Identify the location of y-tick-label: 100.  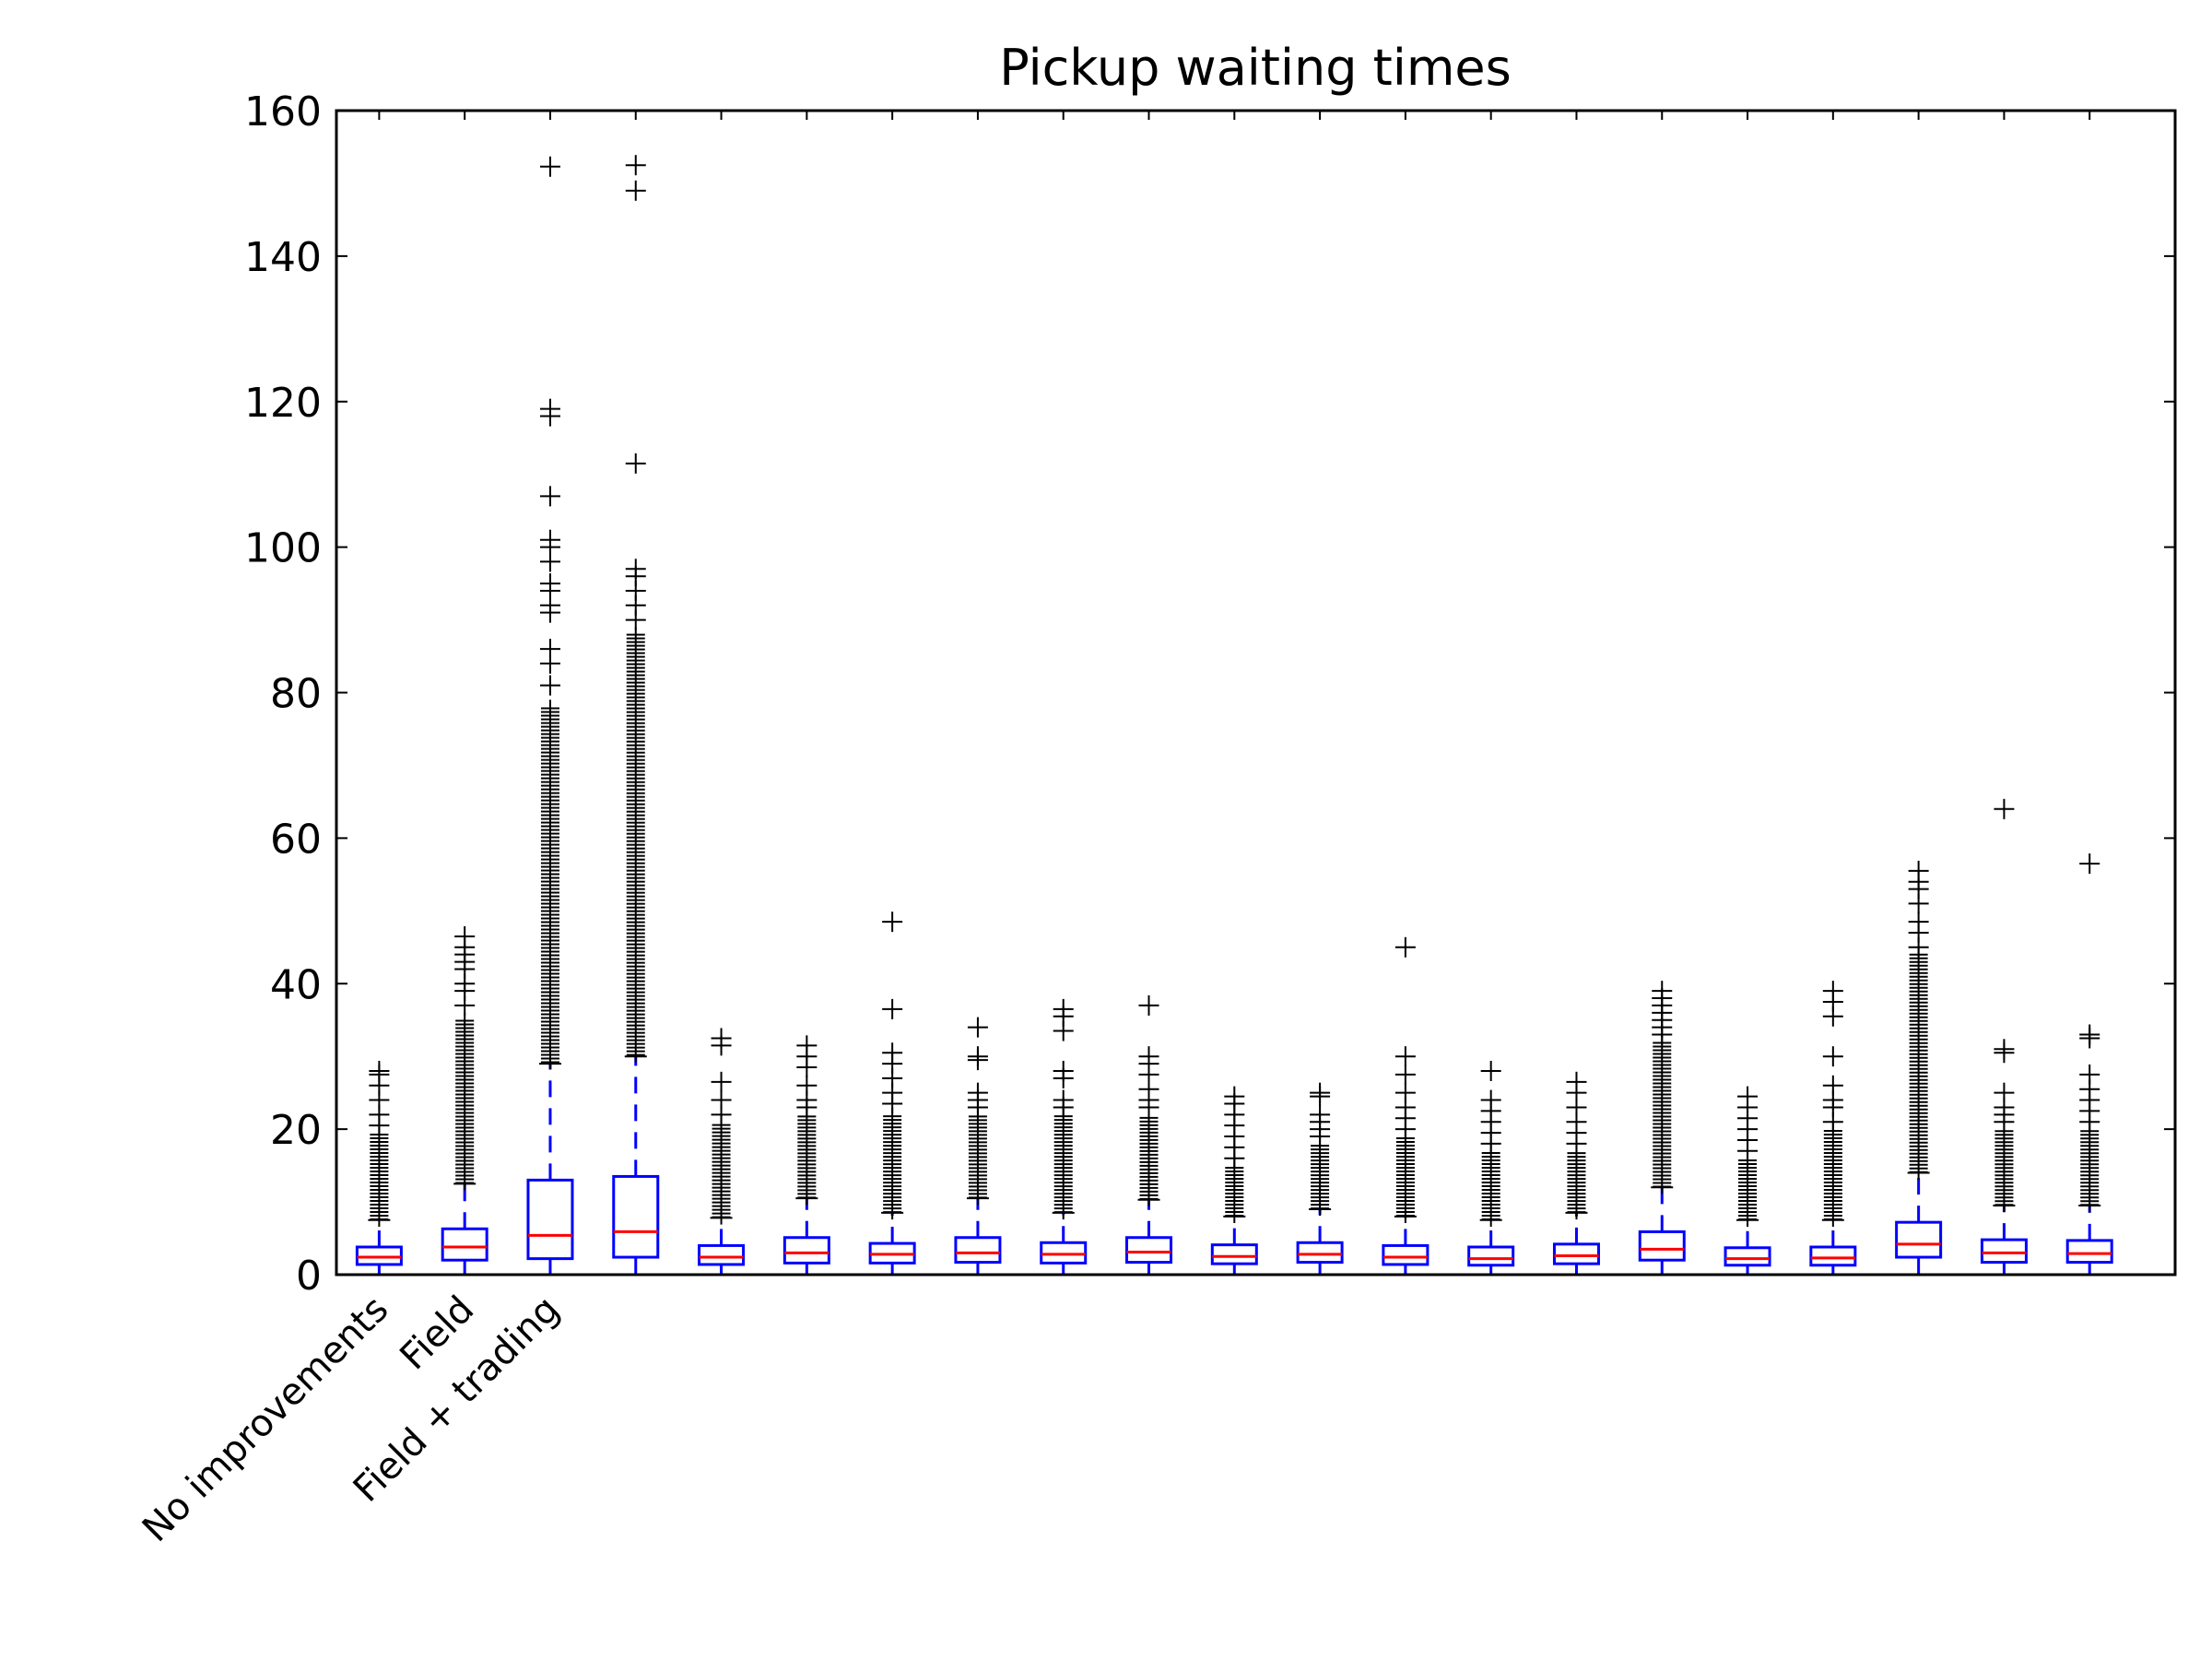
(283, 548).